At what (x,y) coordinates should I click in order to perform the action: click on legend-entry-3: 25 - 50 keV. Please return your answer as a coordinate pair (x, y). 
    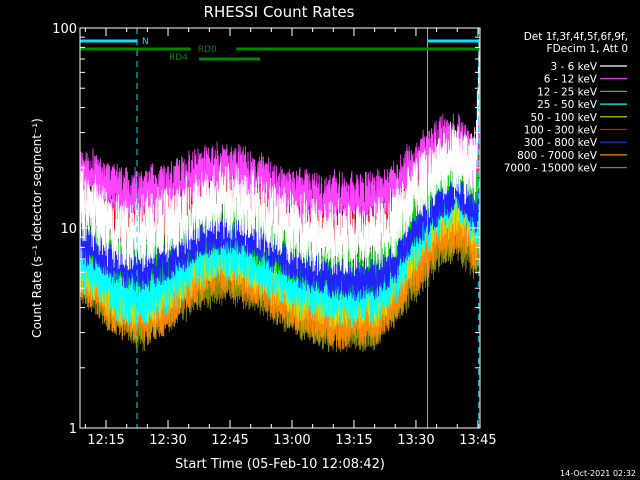
    Looking at the image, I should click on (567, 105).